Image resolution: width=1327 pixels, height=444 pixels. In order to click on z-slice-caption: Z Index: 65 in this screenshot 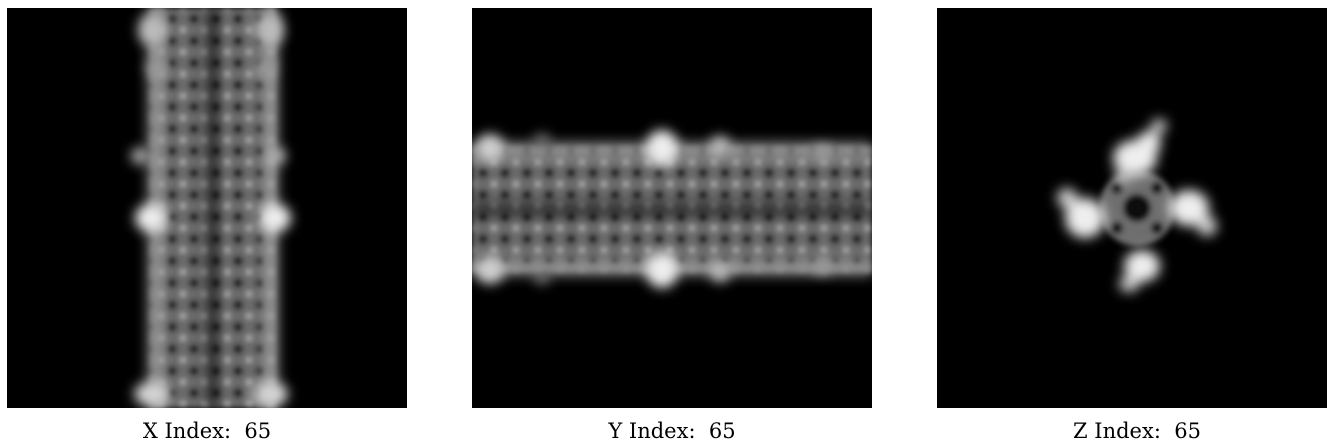, I will do `click(1137, 431)`.